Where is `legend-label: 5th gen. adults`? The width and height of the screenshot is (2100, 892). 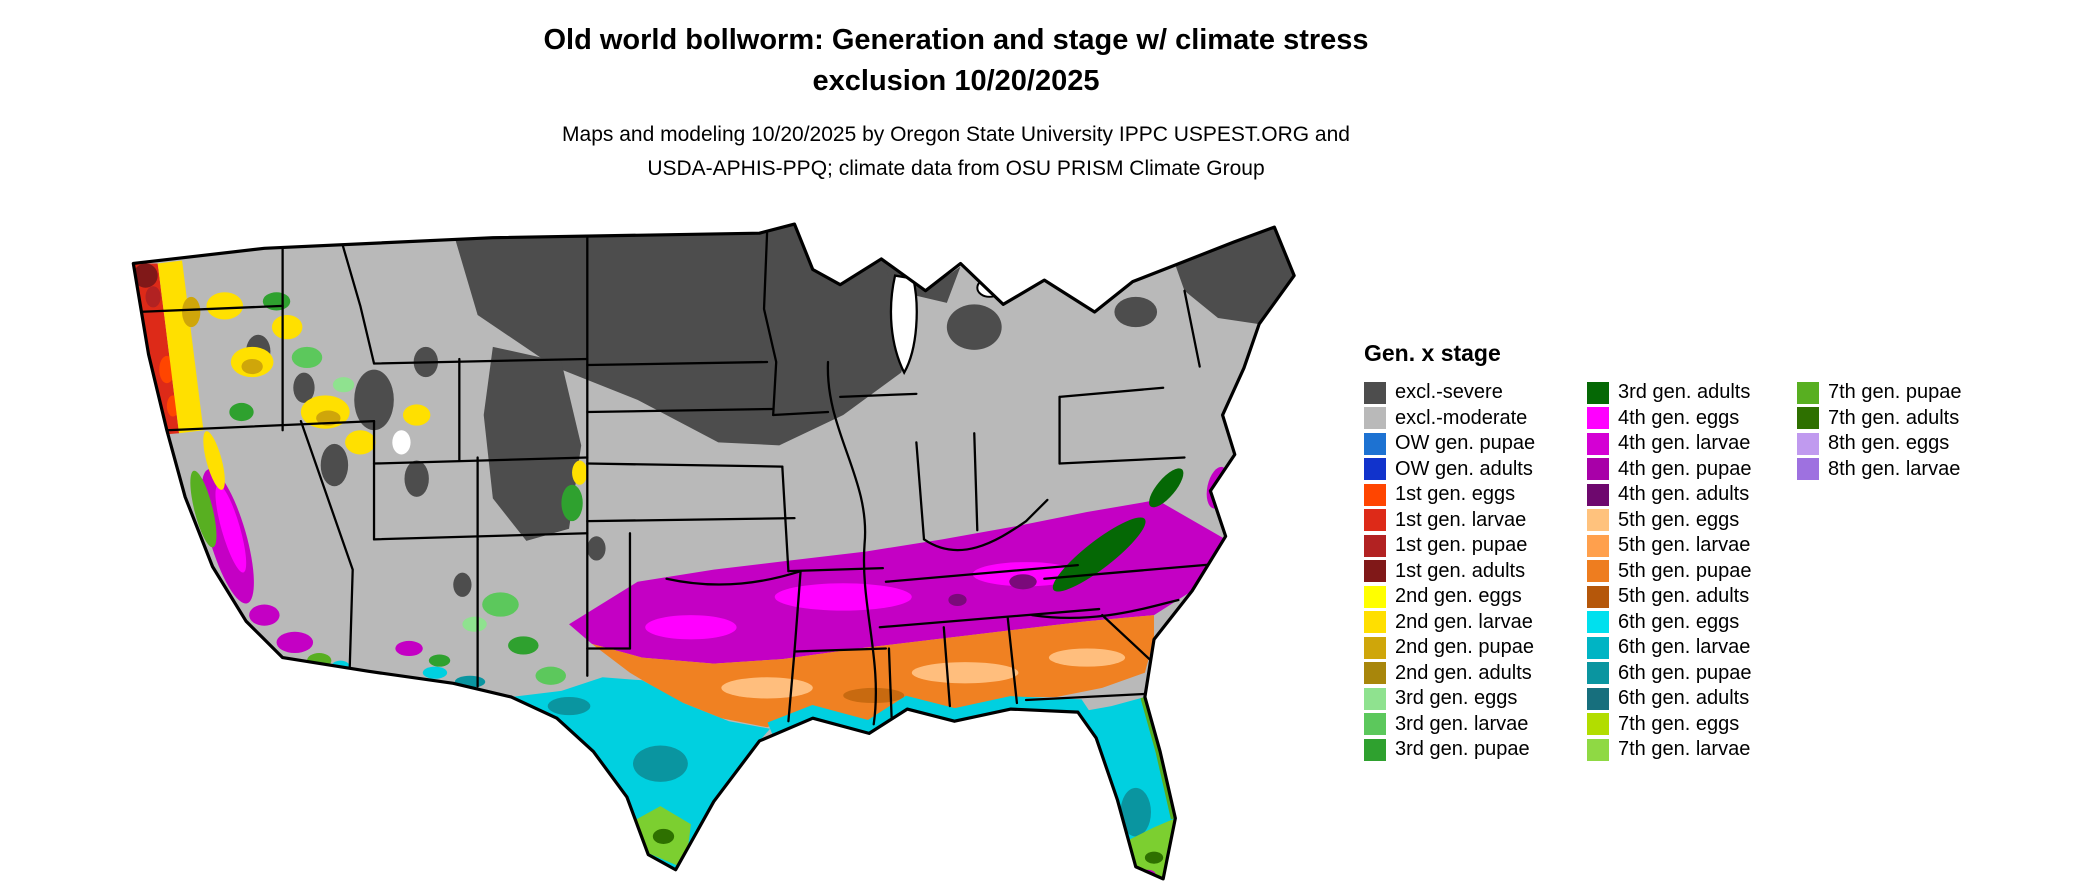 legend-label: 5th gen. adults is located at coordinates (1684, 596).